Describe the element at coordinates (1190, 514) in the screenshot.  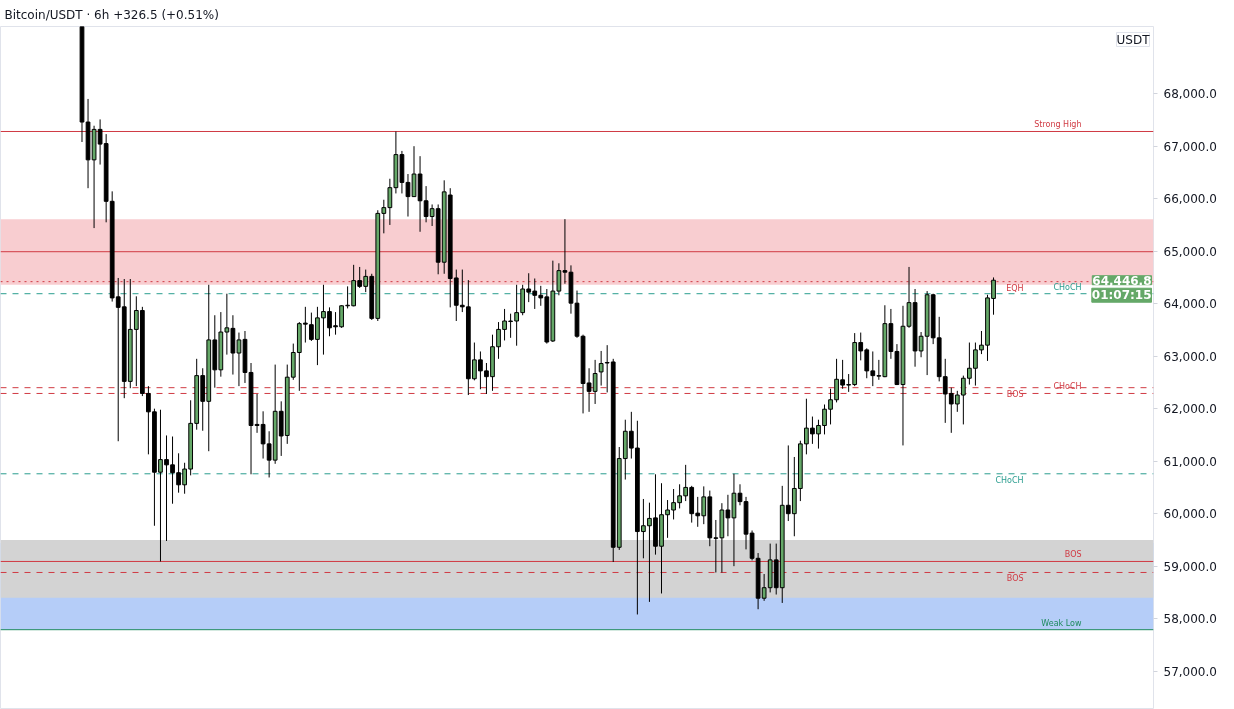
I see `y-tick-label: 60,000.0` at that location.